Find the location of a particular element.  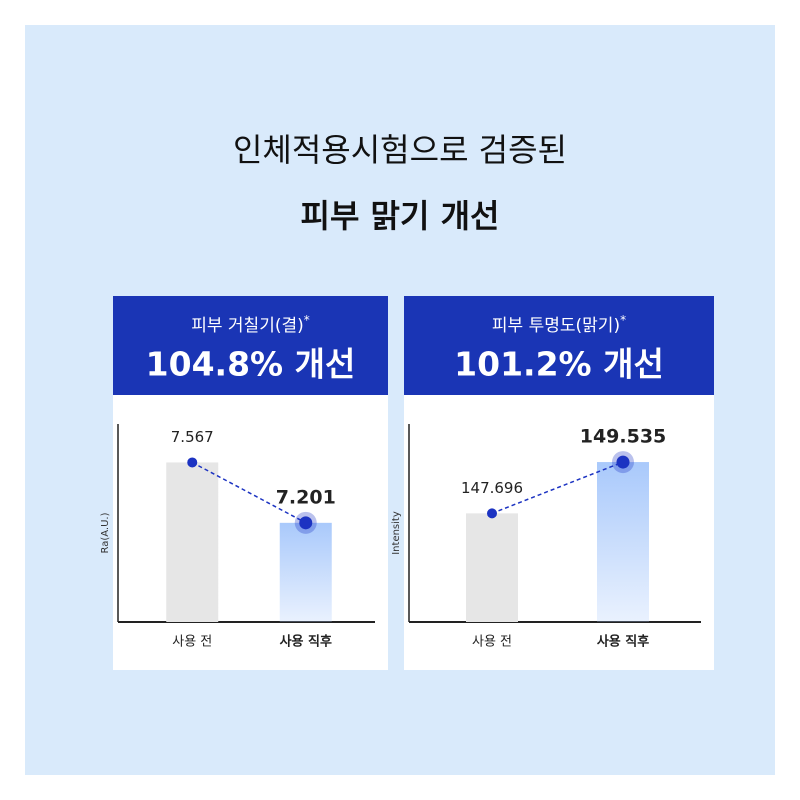

subtitle-text: 피부 투명도(맑기) is located at coordinates (556, 326).